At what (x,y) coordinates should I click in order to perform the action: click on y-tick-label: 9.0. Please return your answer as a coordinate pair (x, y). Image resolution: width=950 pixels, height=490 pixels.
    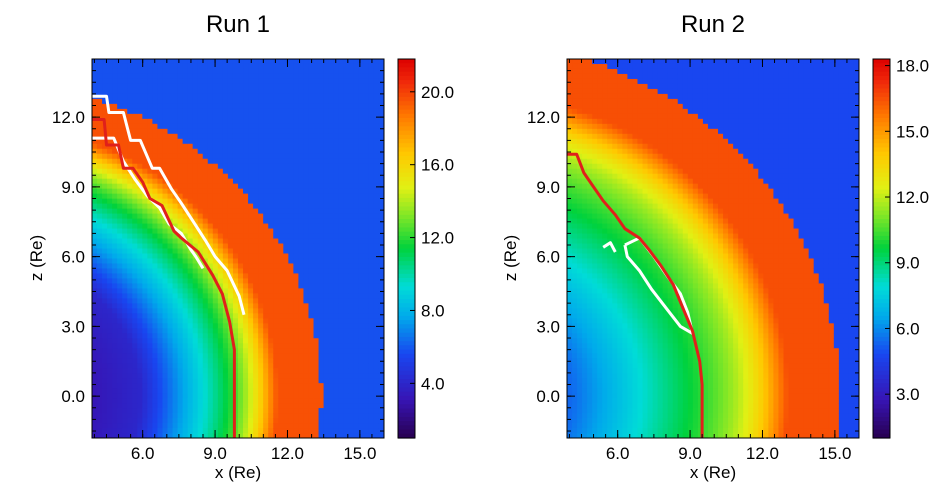
    Looking at the image, I should click on (548, 187).